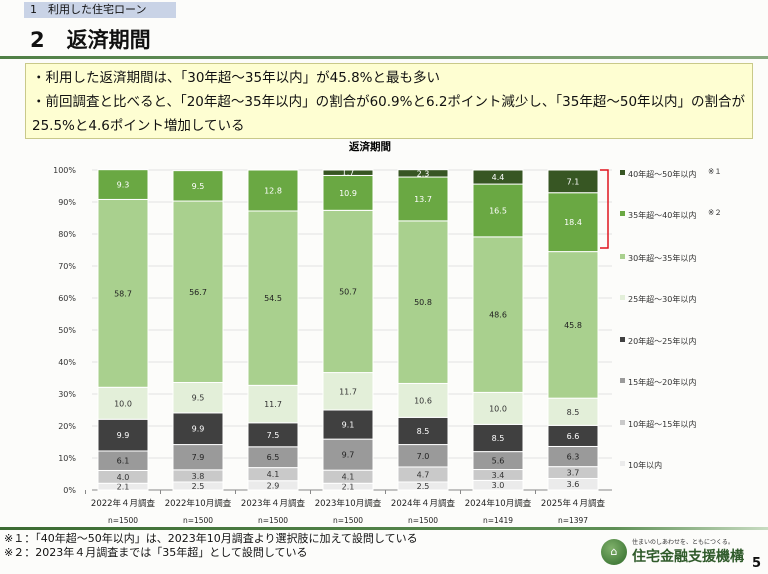 The width and height of the screenshot is (768, 574). I want to click on data-label: 4.4, so click(498, 177).